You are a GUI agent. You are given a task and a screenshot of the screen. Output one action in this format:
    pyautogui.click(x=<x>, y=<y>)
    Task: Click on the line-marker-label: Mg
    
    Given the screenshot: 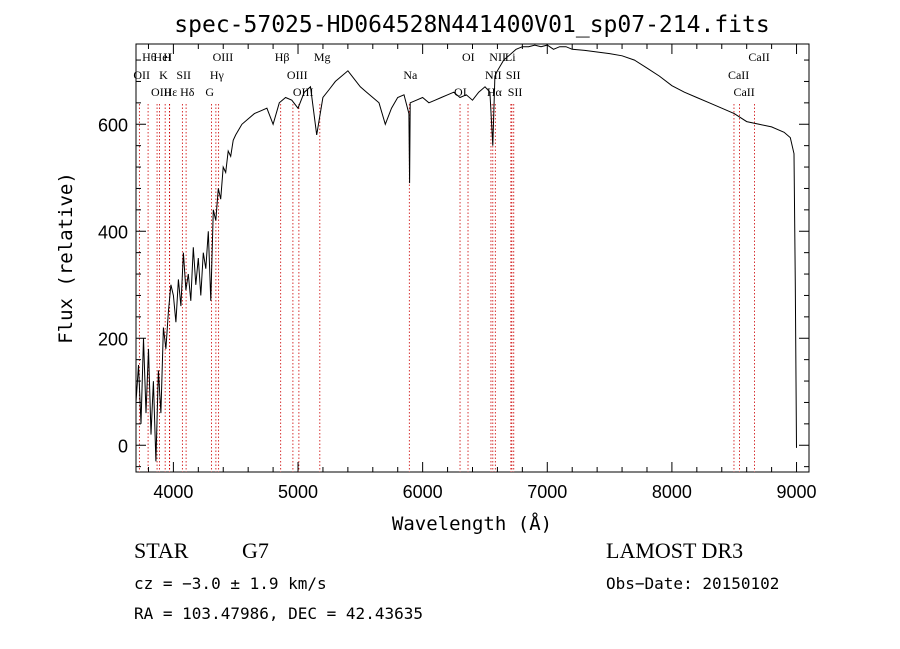 What is the action you would take?
    pyautogui.click(x=322, y=57)
    